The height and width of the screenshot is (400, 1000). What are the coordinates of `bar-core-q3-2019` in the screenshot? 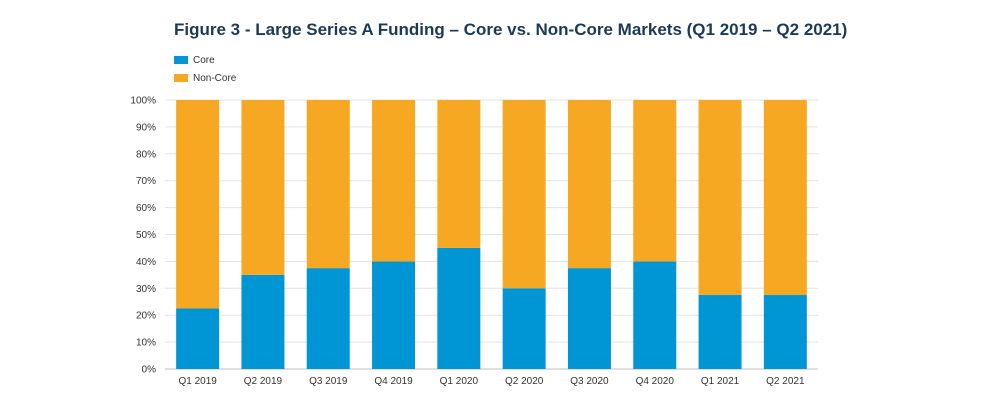 It's located at (328, 318).